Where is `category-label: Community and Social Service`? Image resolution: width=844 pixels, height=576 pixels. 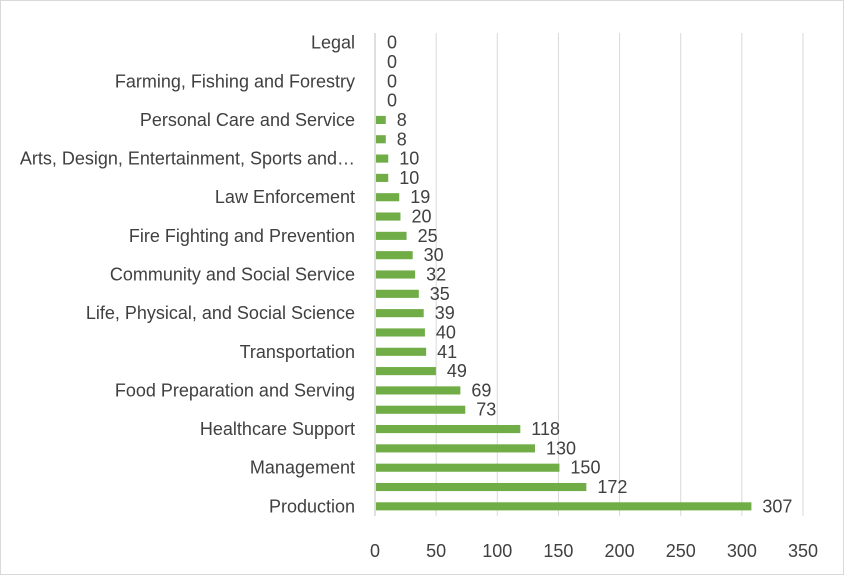 category-label: Community and Social Service is located at coordinates (232, 275).